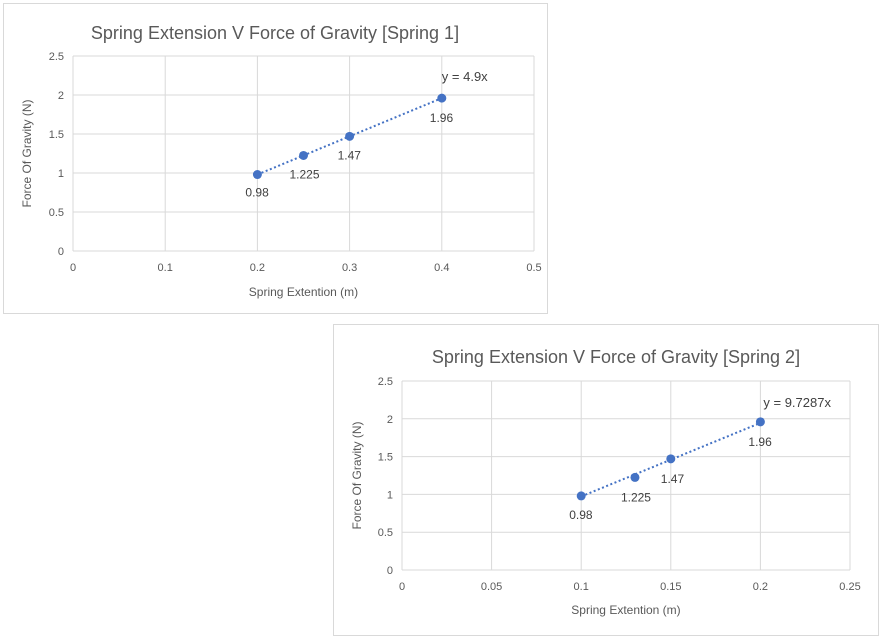  I want to click on x-tick-label: 0.3, so click(349, 268).